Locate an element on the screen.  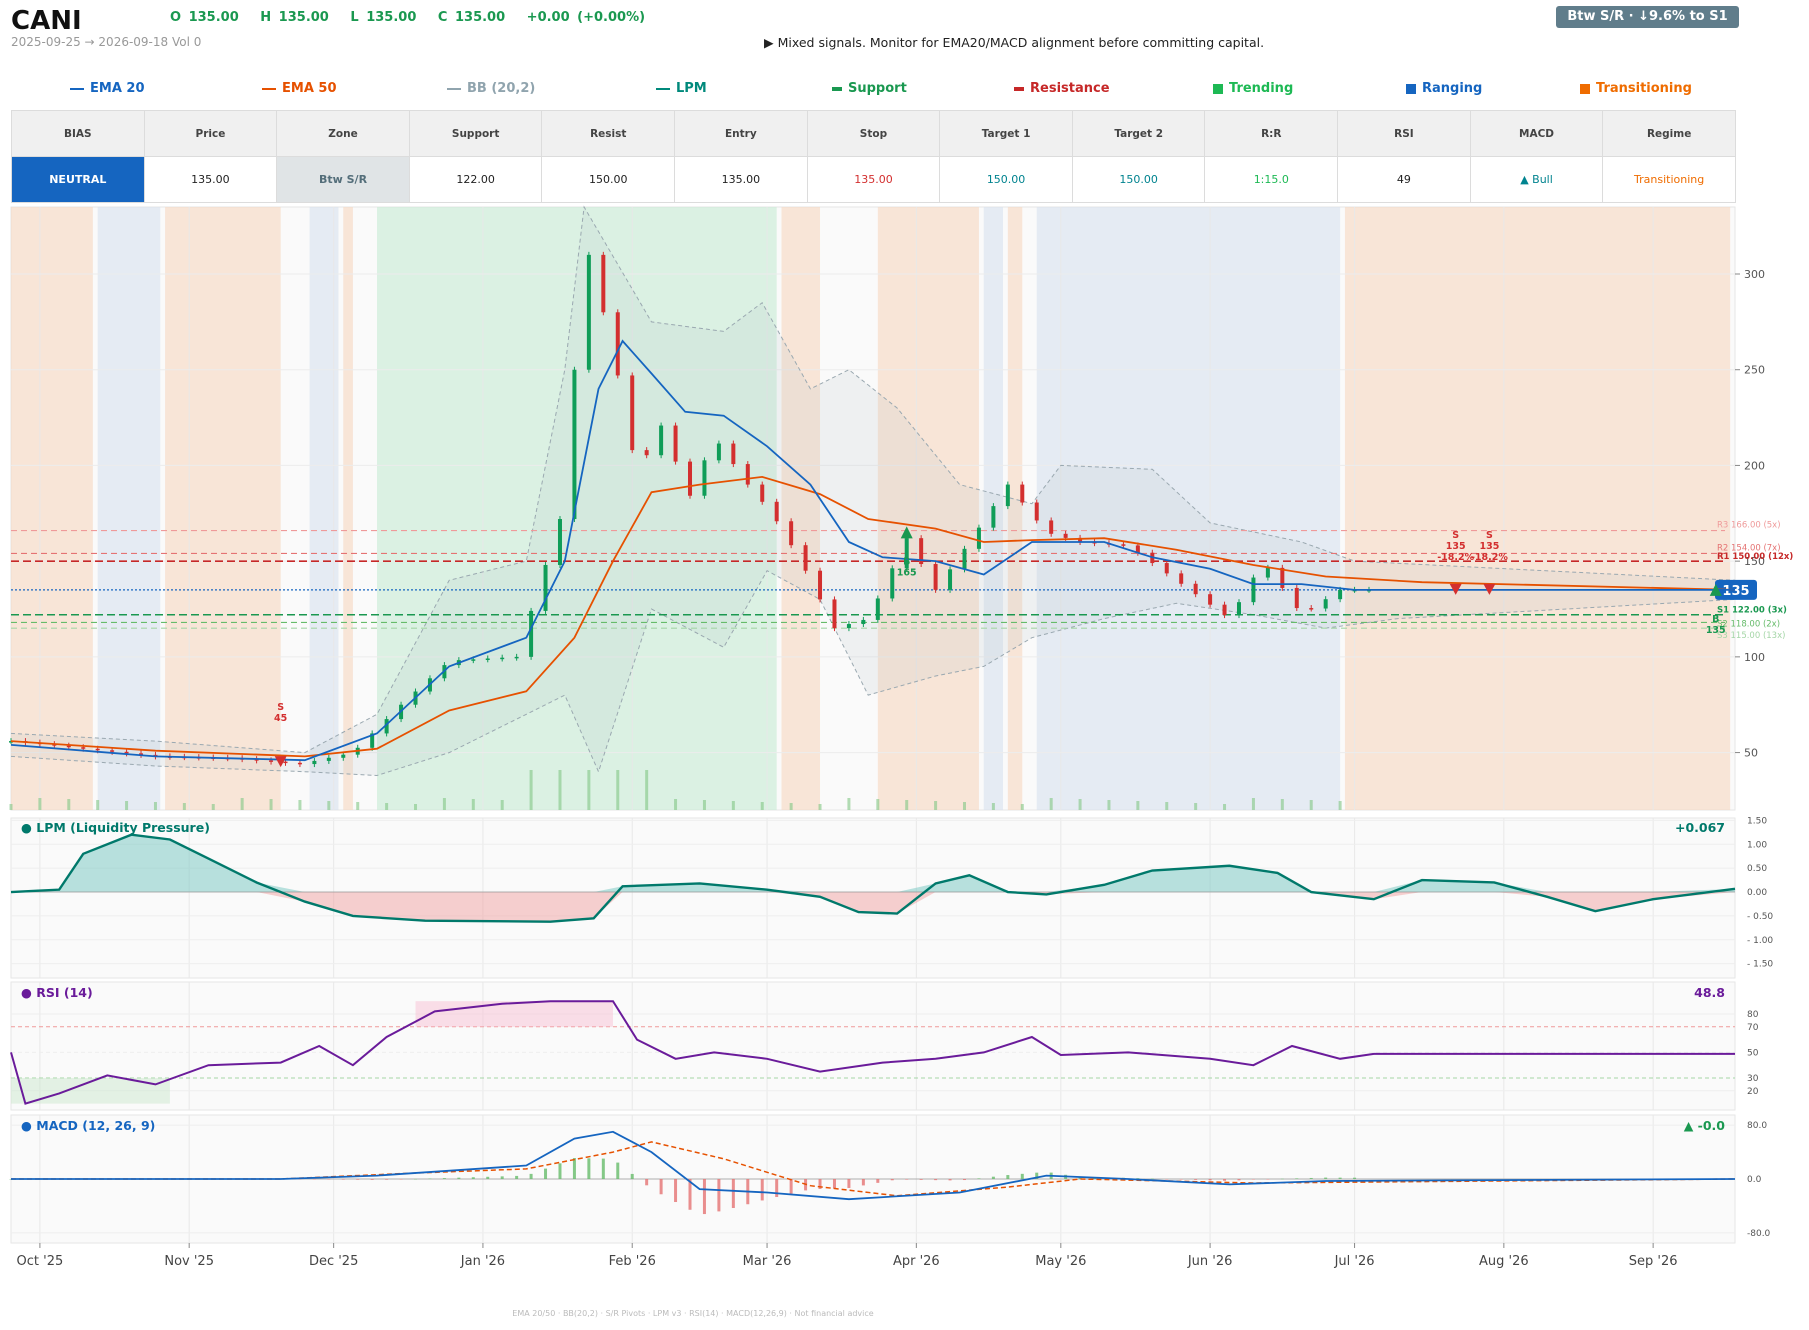
x-tick-label: Nov '25 is located at coordinates (189, 1261).